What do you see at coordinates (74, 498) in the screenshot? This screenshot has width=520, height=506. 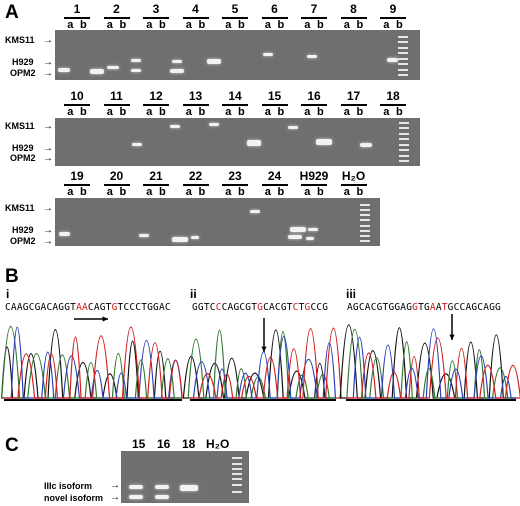 I see `band-label-novel-isoform: novel isoform` at bounding box center [74, 498].